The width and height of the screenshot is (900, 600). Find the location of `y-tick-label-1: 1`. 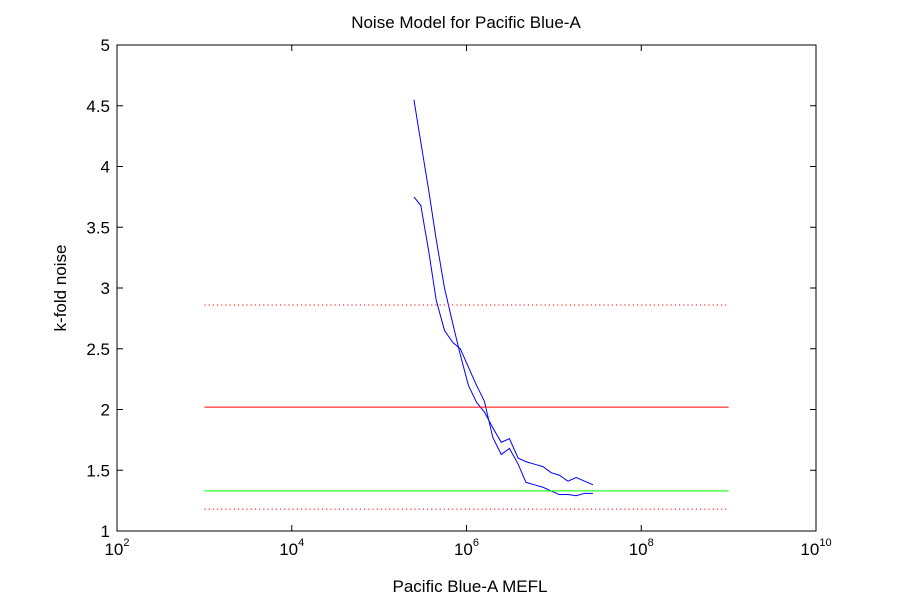

y-tick-label-1: 1 is located at coordinates (105, 531).